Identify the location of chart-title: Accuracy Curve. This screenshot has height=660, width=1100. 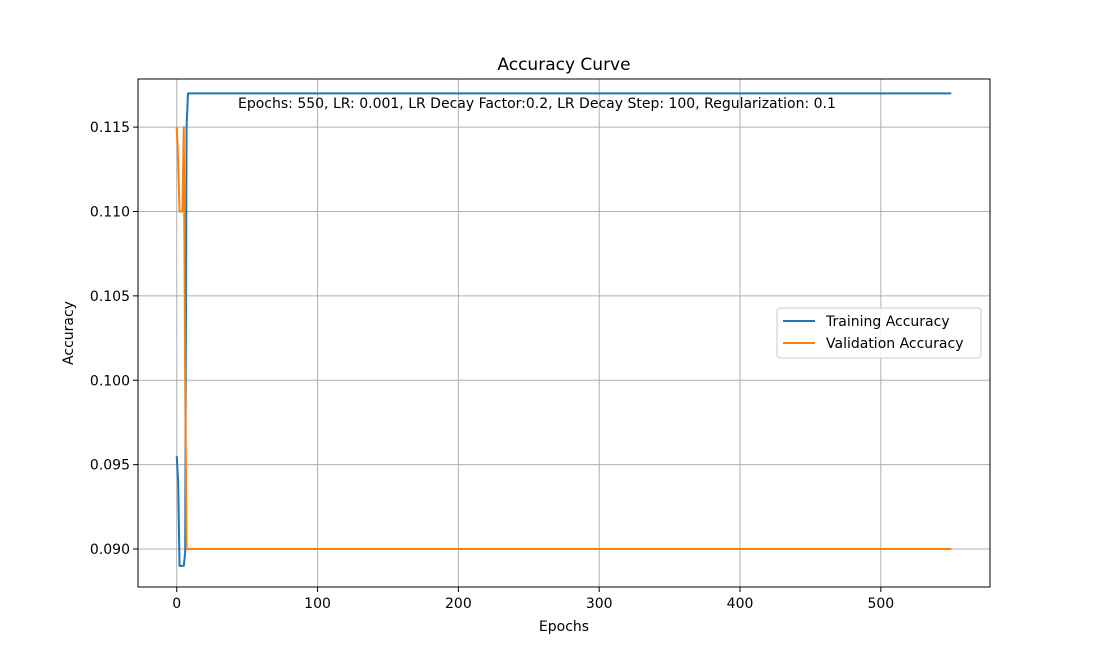
(563, 65).